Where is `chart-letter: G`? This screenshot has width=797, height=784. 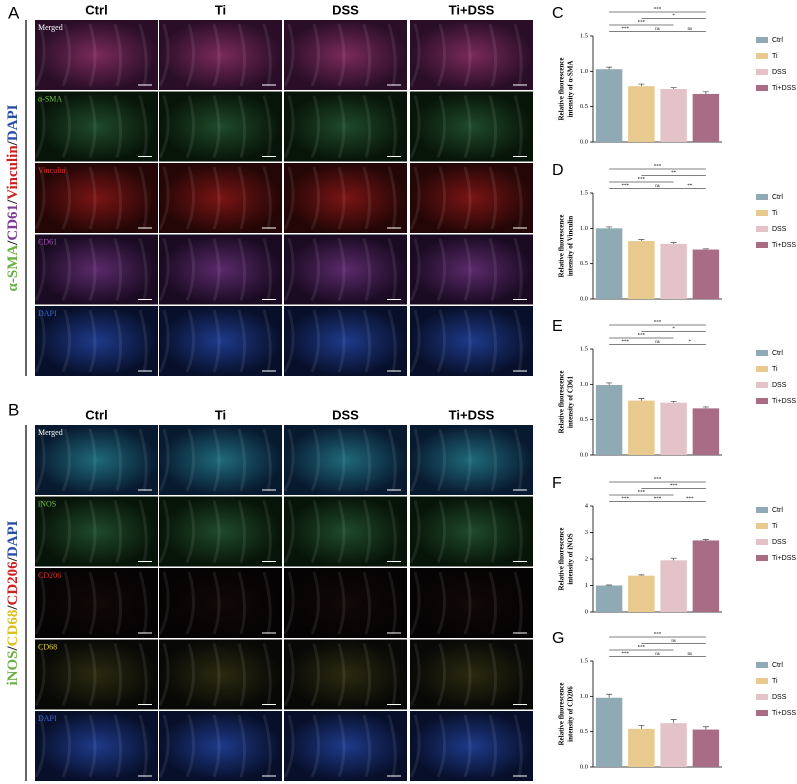
chart-letter: G is located at coordinates (558, 638).